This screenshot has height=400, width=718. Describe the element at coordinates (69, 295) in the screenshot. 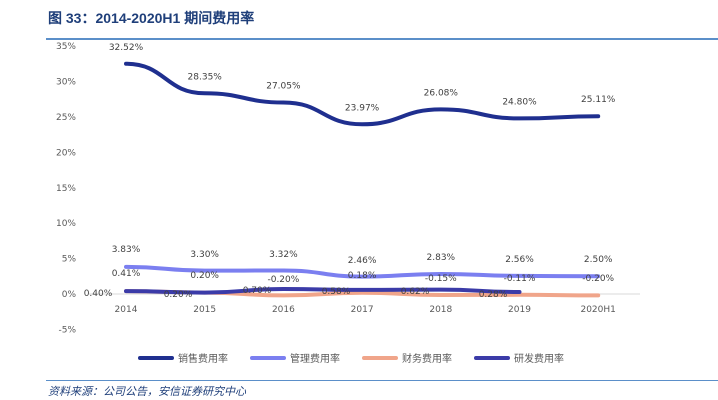

I see `y-tick-label: 0%` at that location.